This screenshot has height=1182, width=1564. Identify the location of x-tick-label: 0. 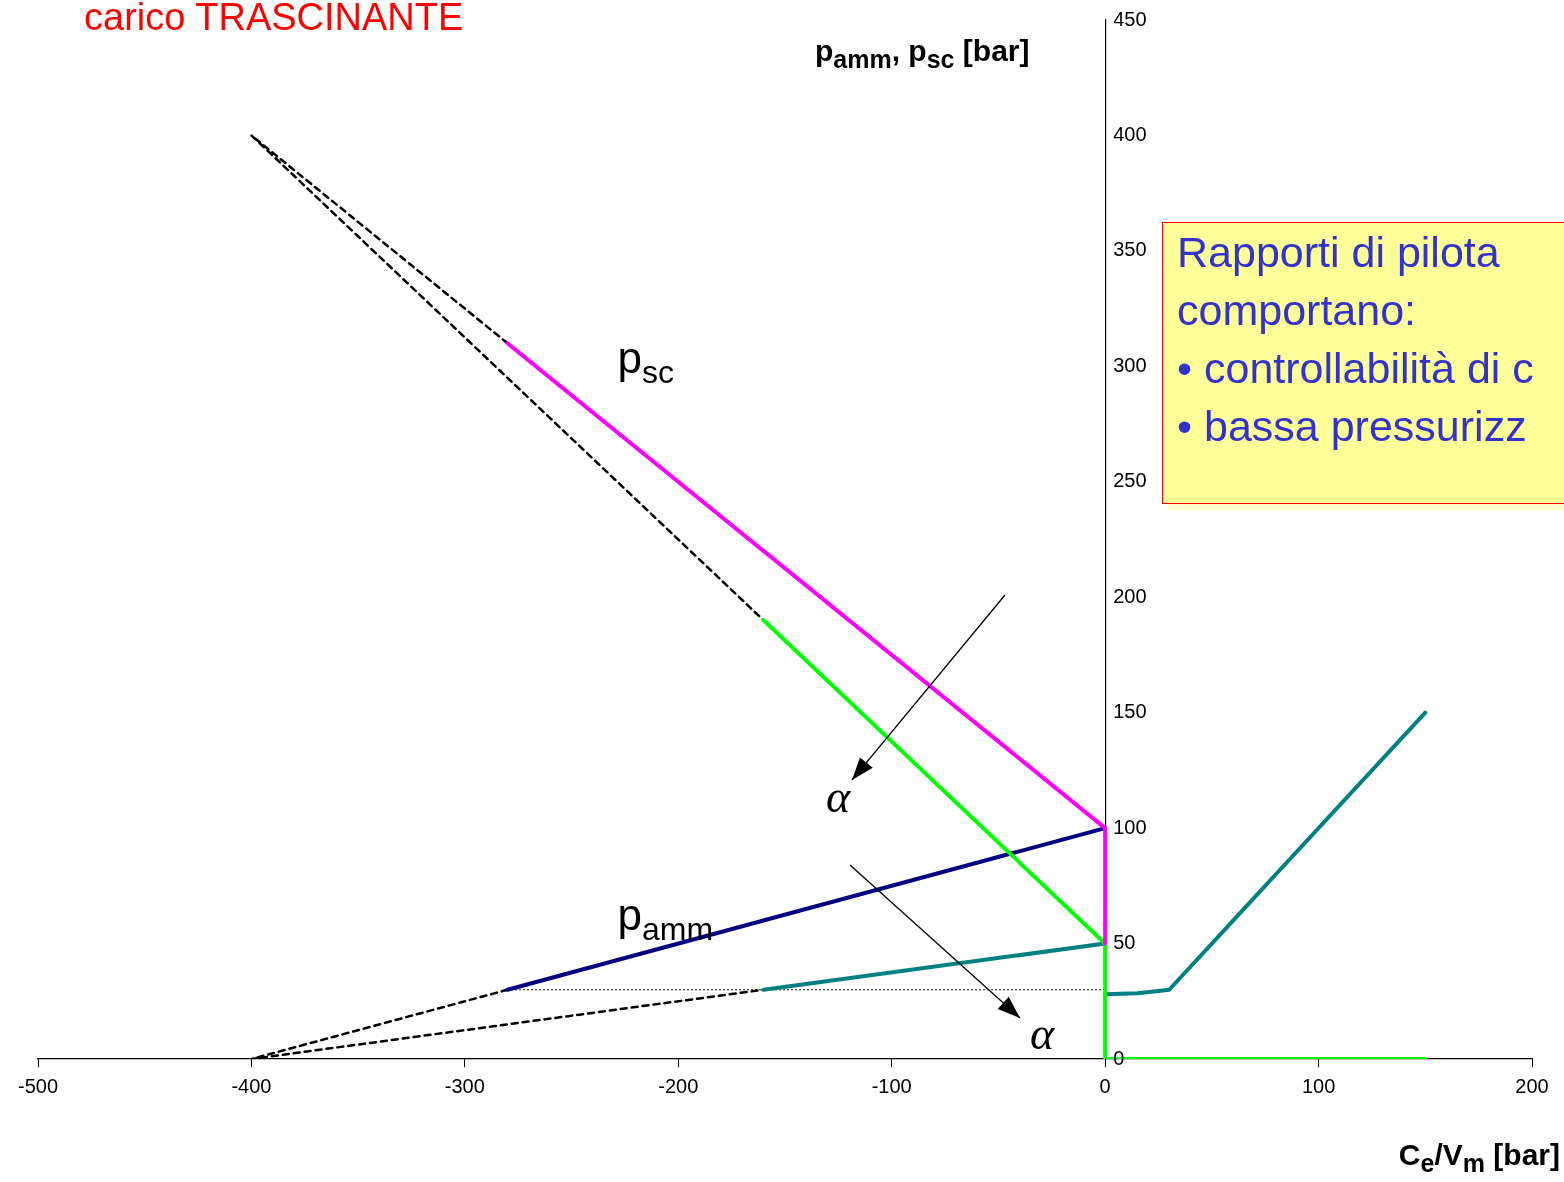
(1105, 1085).